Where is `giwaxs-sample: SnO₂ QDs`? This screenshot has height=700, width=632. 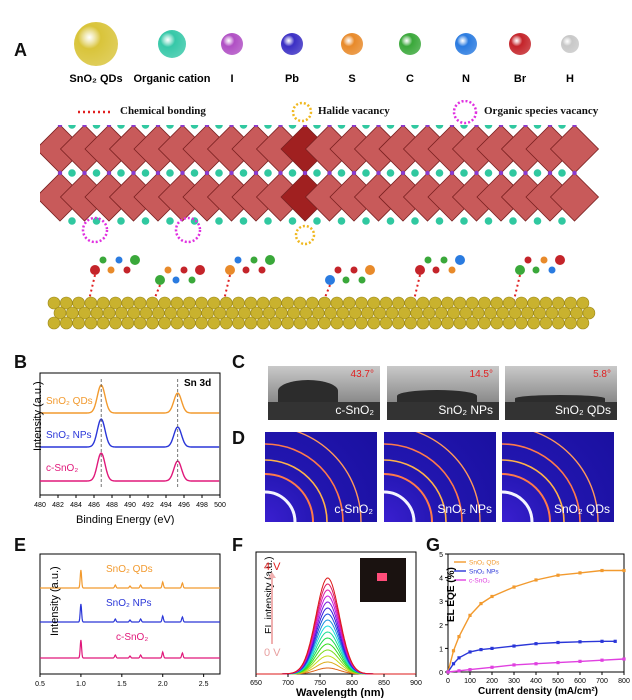 giwaxs-sample: SnO₂ QDs is located at coordinates (581, 509).